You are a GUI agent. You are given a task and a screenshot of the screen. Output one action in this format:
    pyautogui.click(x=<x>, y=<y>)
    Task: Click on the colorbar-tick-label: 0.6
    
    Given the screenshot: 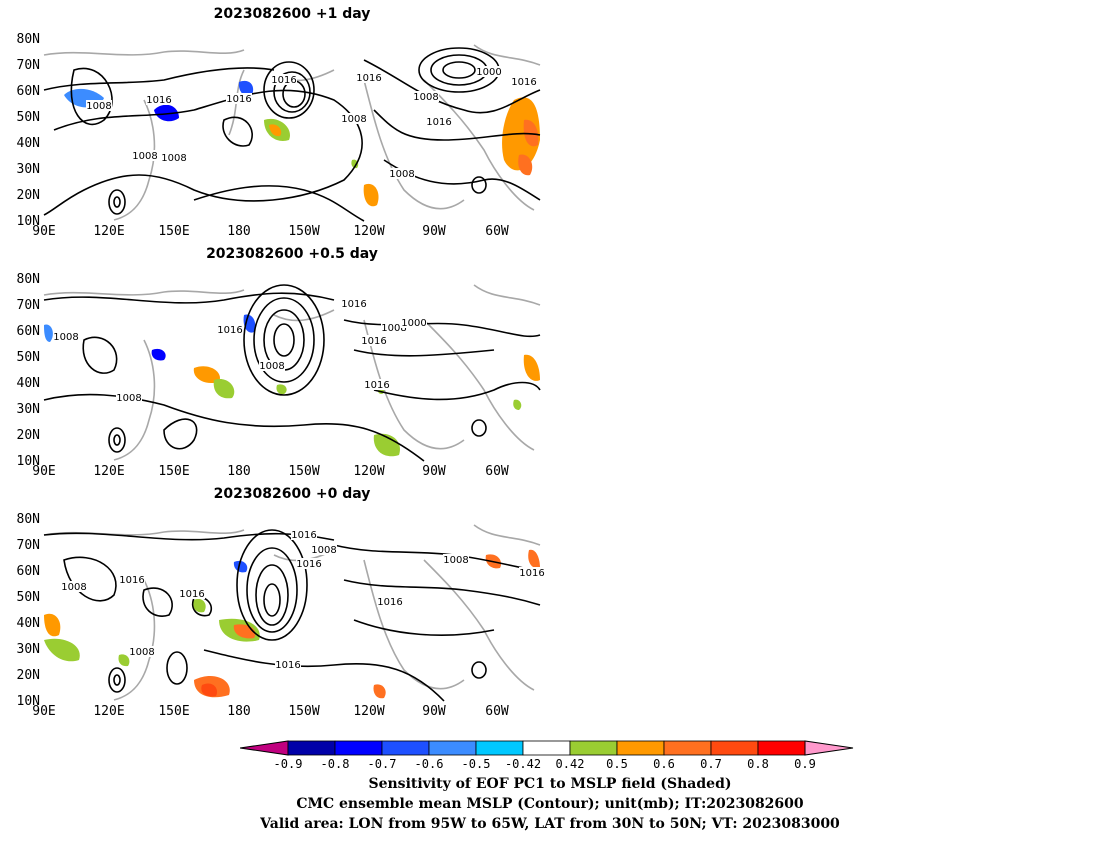 What is the action you would take?
    pyautogui.click(x=664, y=764)
    